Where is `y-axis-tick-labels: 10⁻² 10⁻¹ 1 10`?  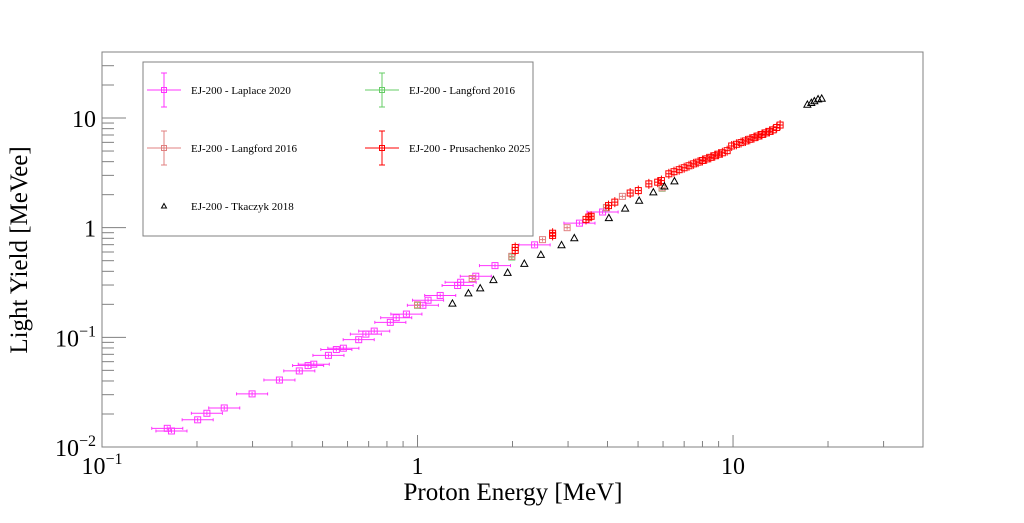 y-axis-tick-labels: 10⁻² 10⁻¹ 1 10 is located at coordinates (75, 284).